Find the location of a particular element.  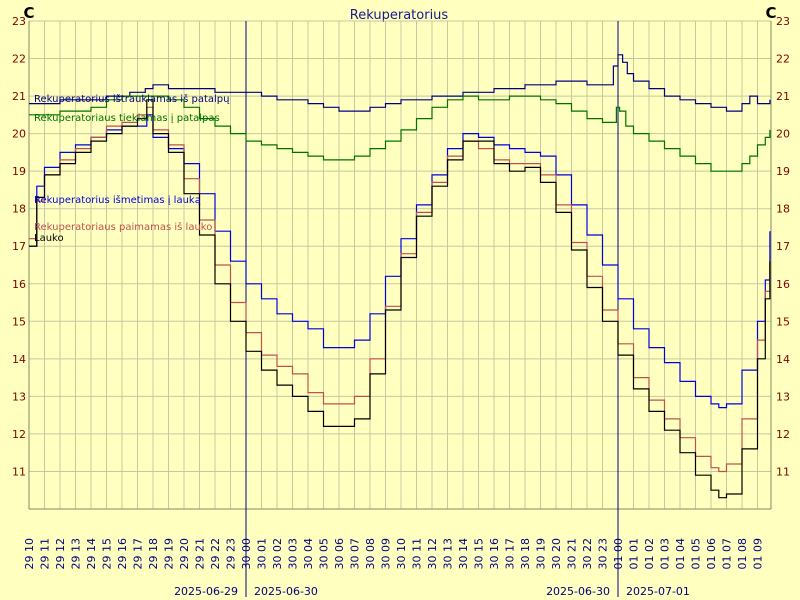

x-tick-label: 29 18 is located at coordinates (153, 554).